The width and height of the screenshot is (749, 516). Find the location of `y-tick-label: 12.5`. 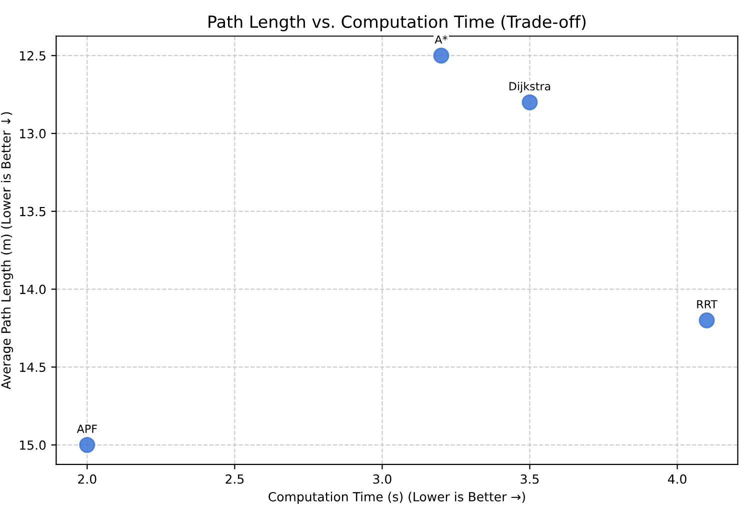

y-tick-label: 12.5 is located at coordinates (33, 56).